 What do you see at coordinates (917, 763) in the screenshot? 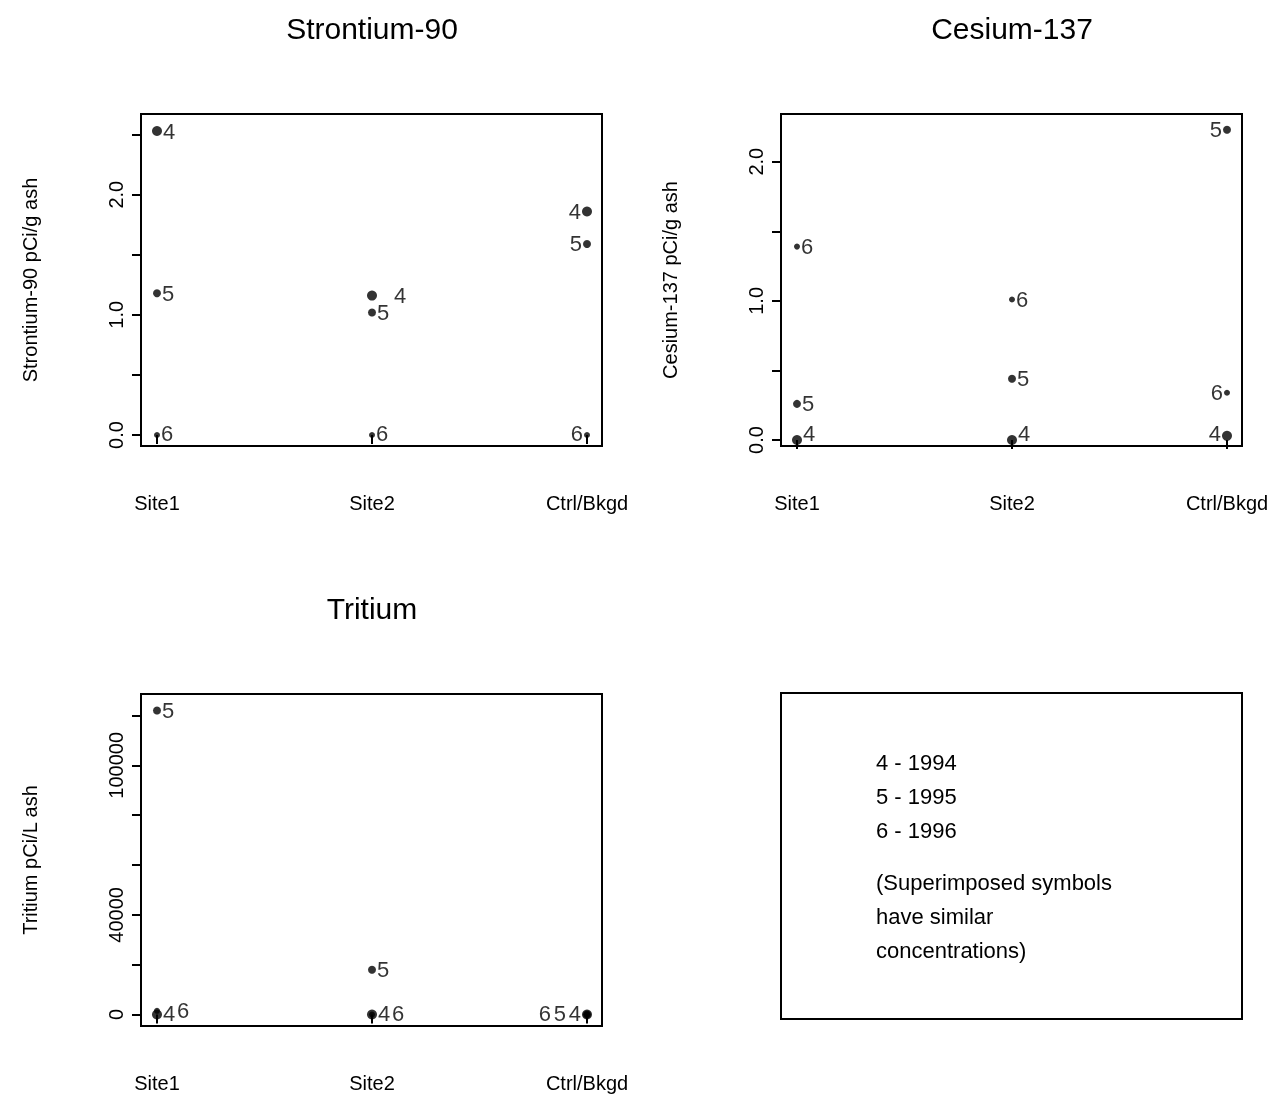
I see `text: 4 - 1994` at bounding box center [917, 763].